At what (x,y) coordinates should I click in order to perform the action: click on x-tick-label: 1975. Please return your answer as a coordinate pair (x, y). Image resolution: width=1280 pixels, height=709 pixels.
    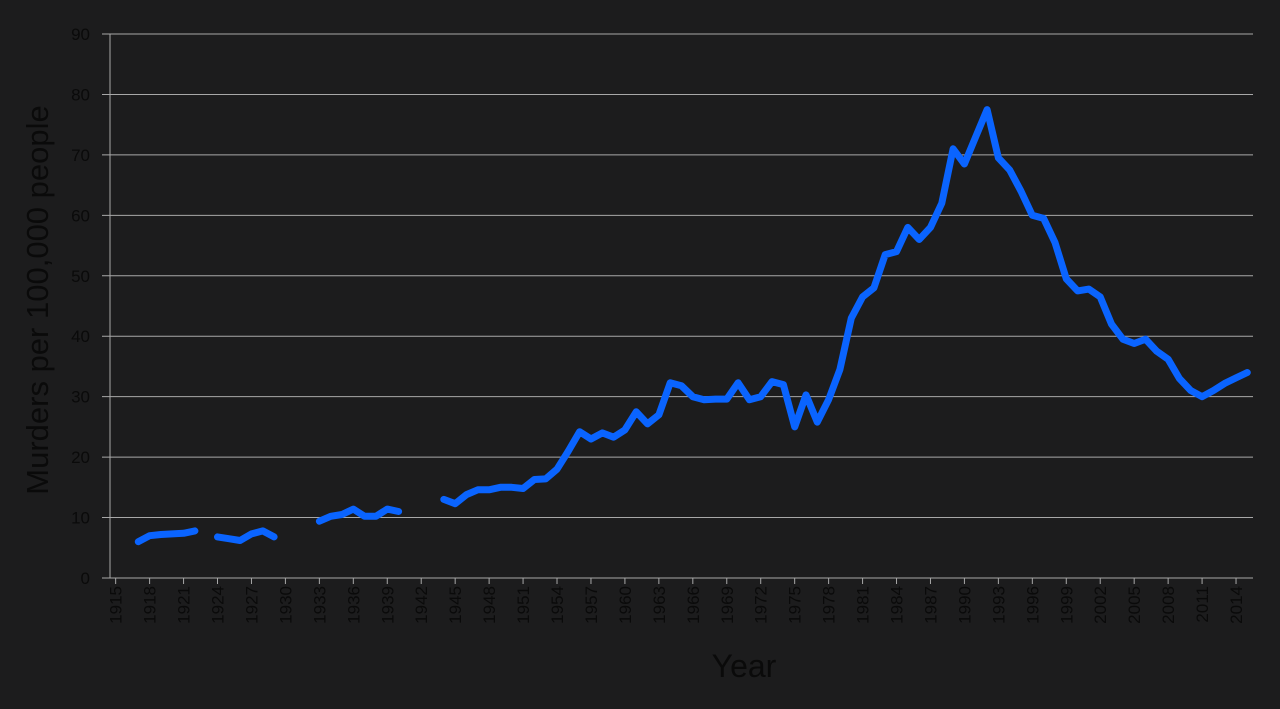
    Looking at the image, I should click on (795, 605).